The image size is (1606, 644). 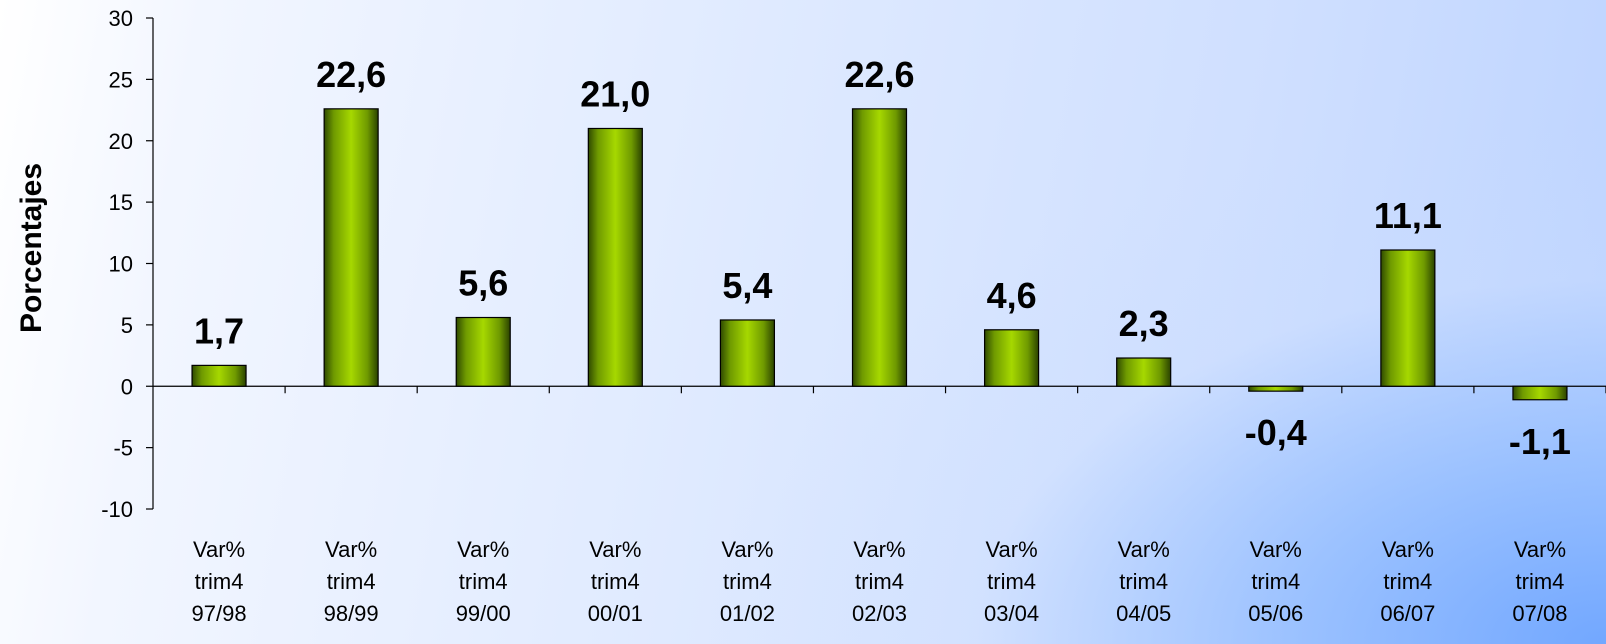 What do you see at coordinates (1408, 215) in the screenshot?
I see `data-label: 11,1` at bounding box center [1408, 215].